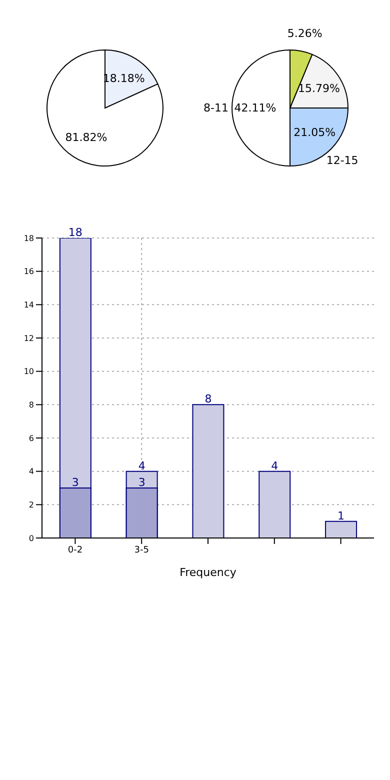 The height and width of the screenshot is (780, 390). I want to click on y-tick-label: 4, so click(31, 471).